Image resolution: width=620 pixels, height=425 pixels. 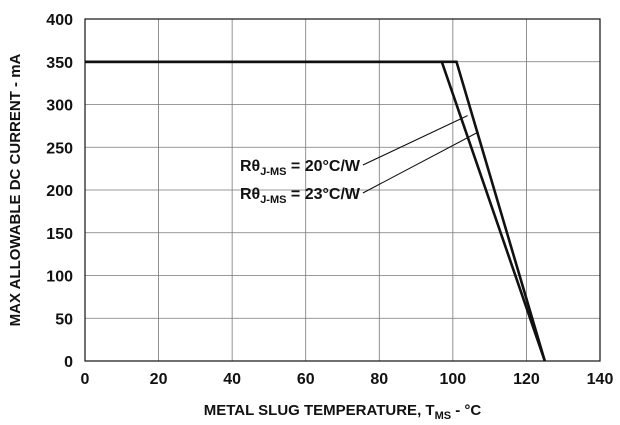 What do you see at coordinates (59, 234) in the screenshot?
I see `y-tick-label: 150` at bounding box center [59, 234].